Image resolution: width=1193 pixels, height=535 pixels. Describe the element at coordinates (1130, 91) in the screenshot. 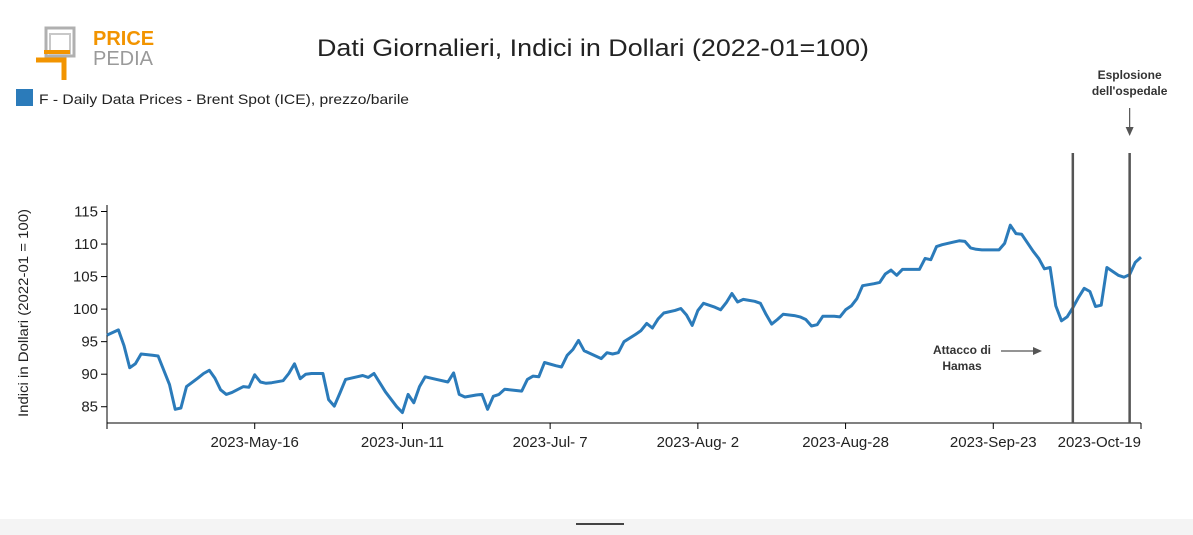

I see `event-label: dell'ospedale` at that location.